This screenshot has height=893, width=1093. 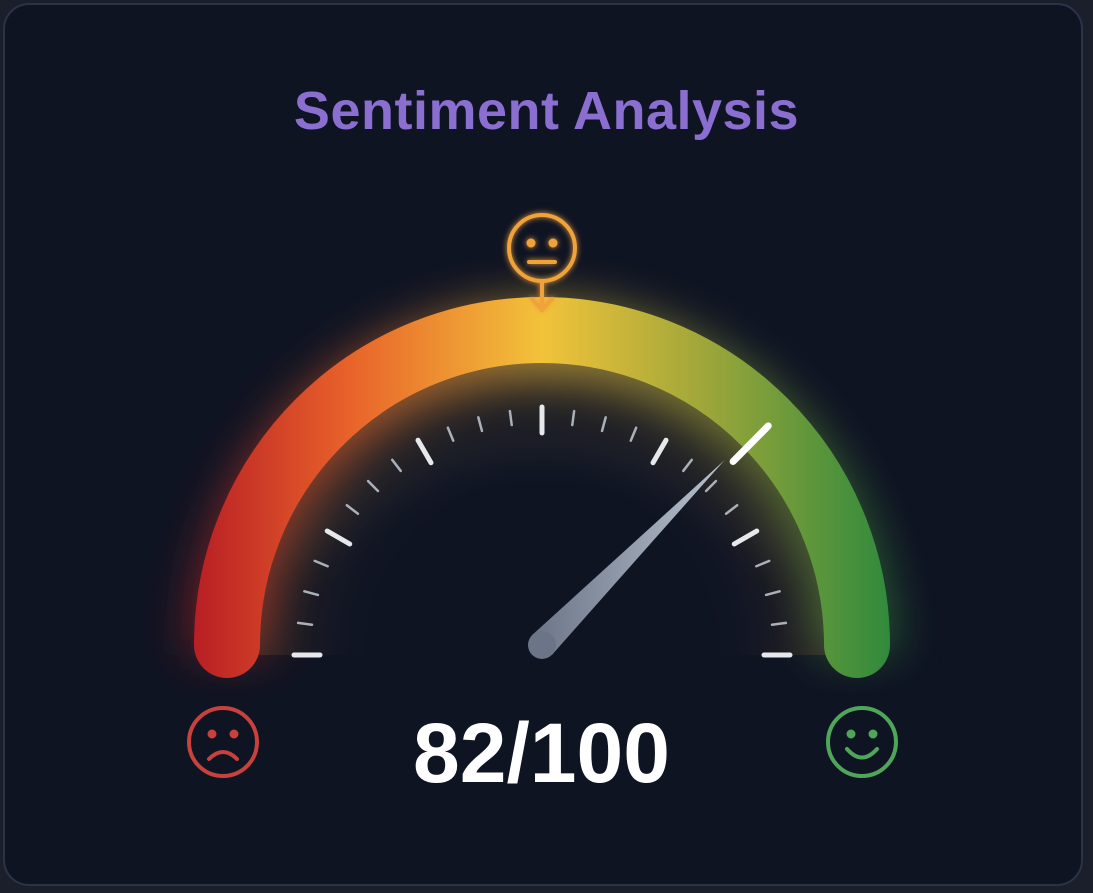 I want to click on value-marker, so click(x=750, y=443).